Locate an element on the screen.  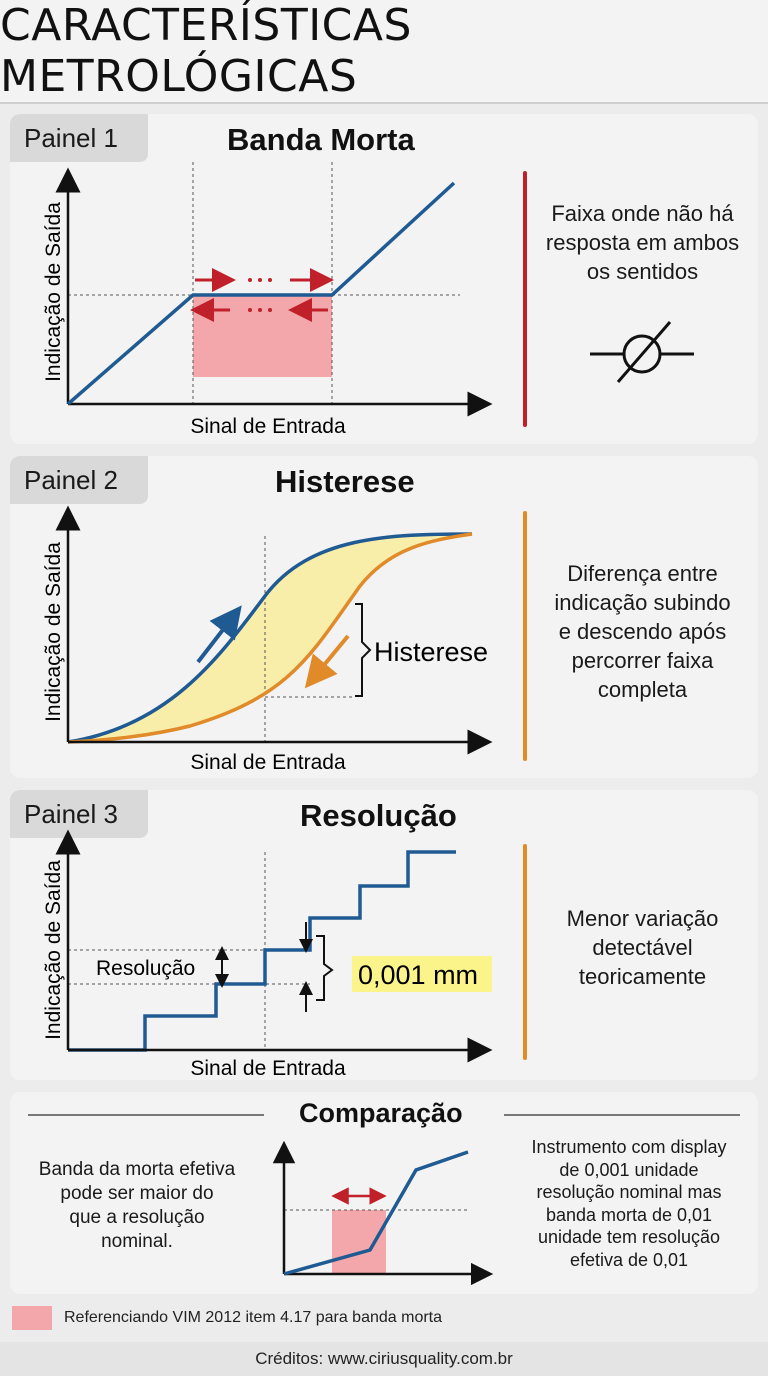
credits: Créditos: www.ciriusquality.com.br is located at coordinates (384, 1359).